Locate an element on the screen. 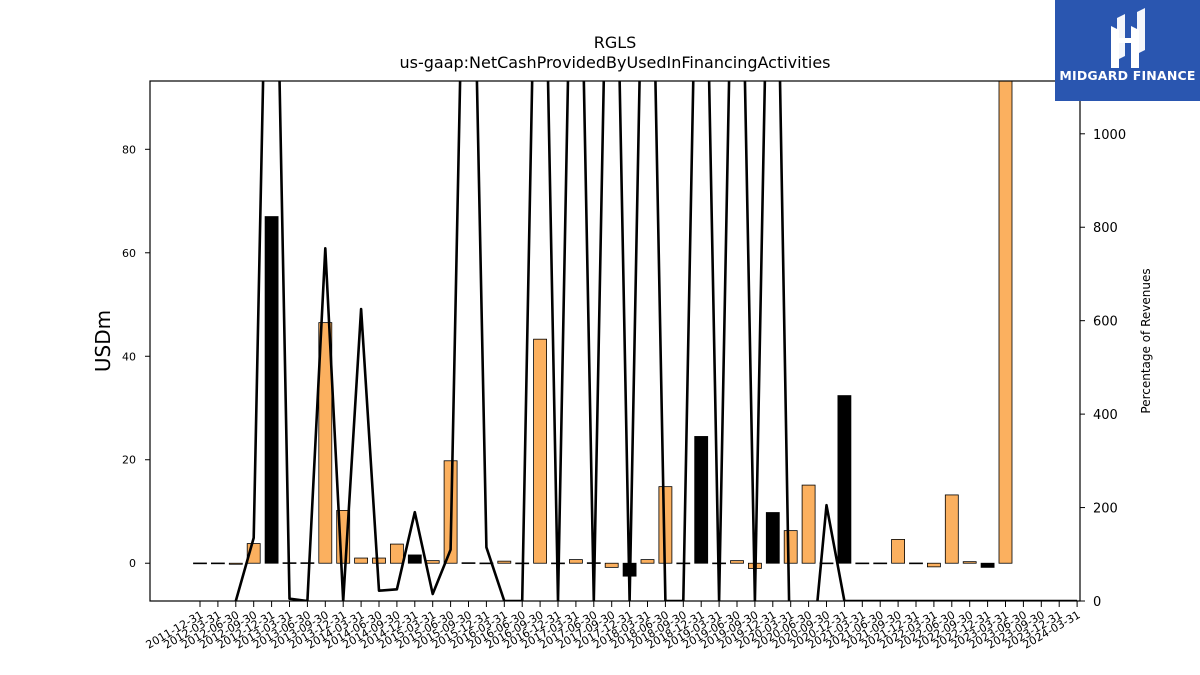 The width and height of the screenshot is (1200, 675). y-axis-label: USDm is located at coordinates (103, 341).